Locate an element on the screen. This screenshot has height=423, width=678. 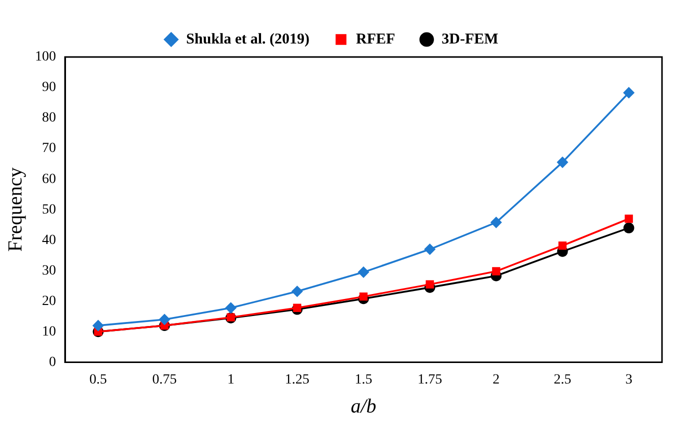
x-tick-label: 0.5 is located at coordinates (98, 380).